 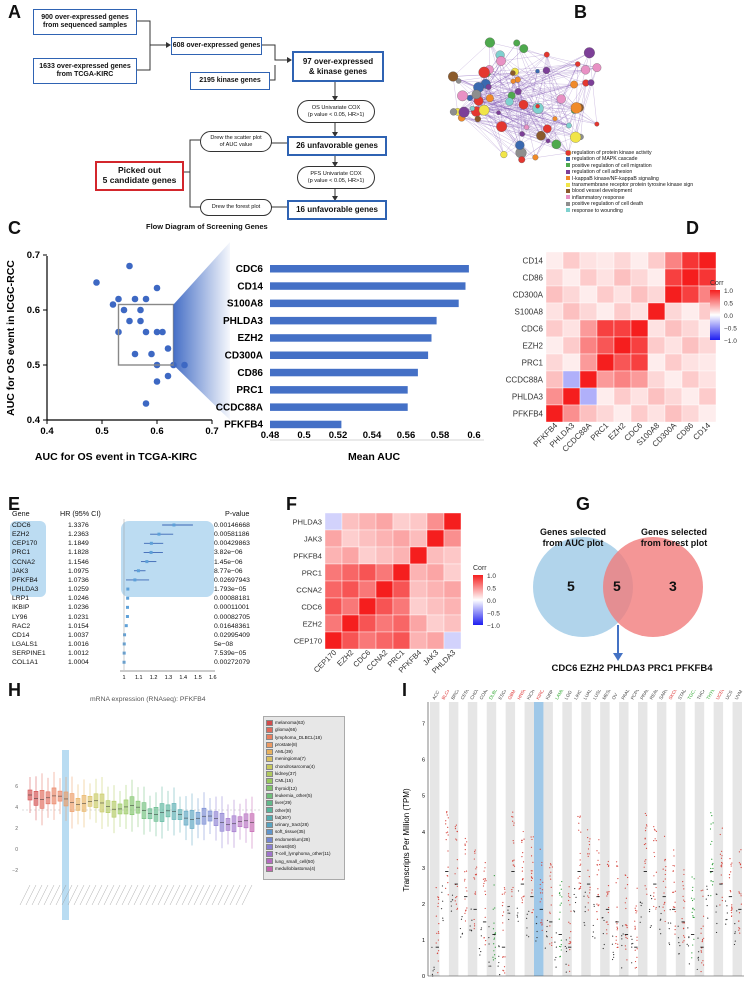 What do you see at coordinates (309, 590) in the screenshot?
I see `heatmap-f-row-label: CCNA2` at bounding box center [309, 590].